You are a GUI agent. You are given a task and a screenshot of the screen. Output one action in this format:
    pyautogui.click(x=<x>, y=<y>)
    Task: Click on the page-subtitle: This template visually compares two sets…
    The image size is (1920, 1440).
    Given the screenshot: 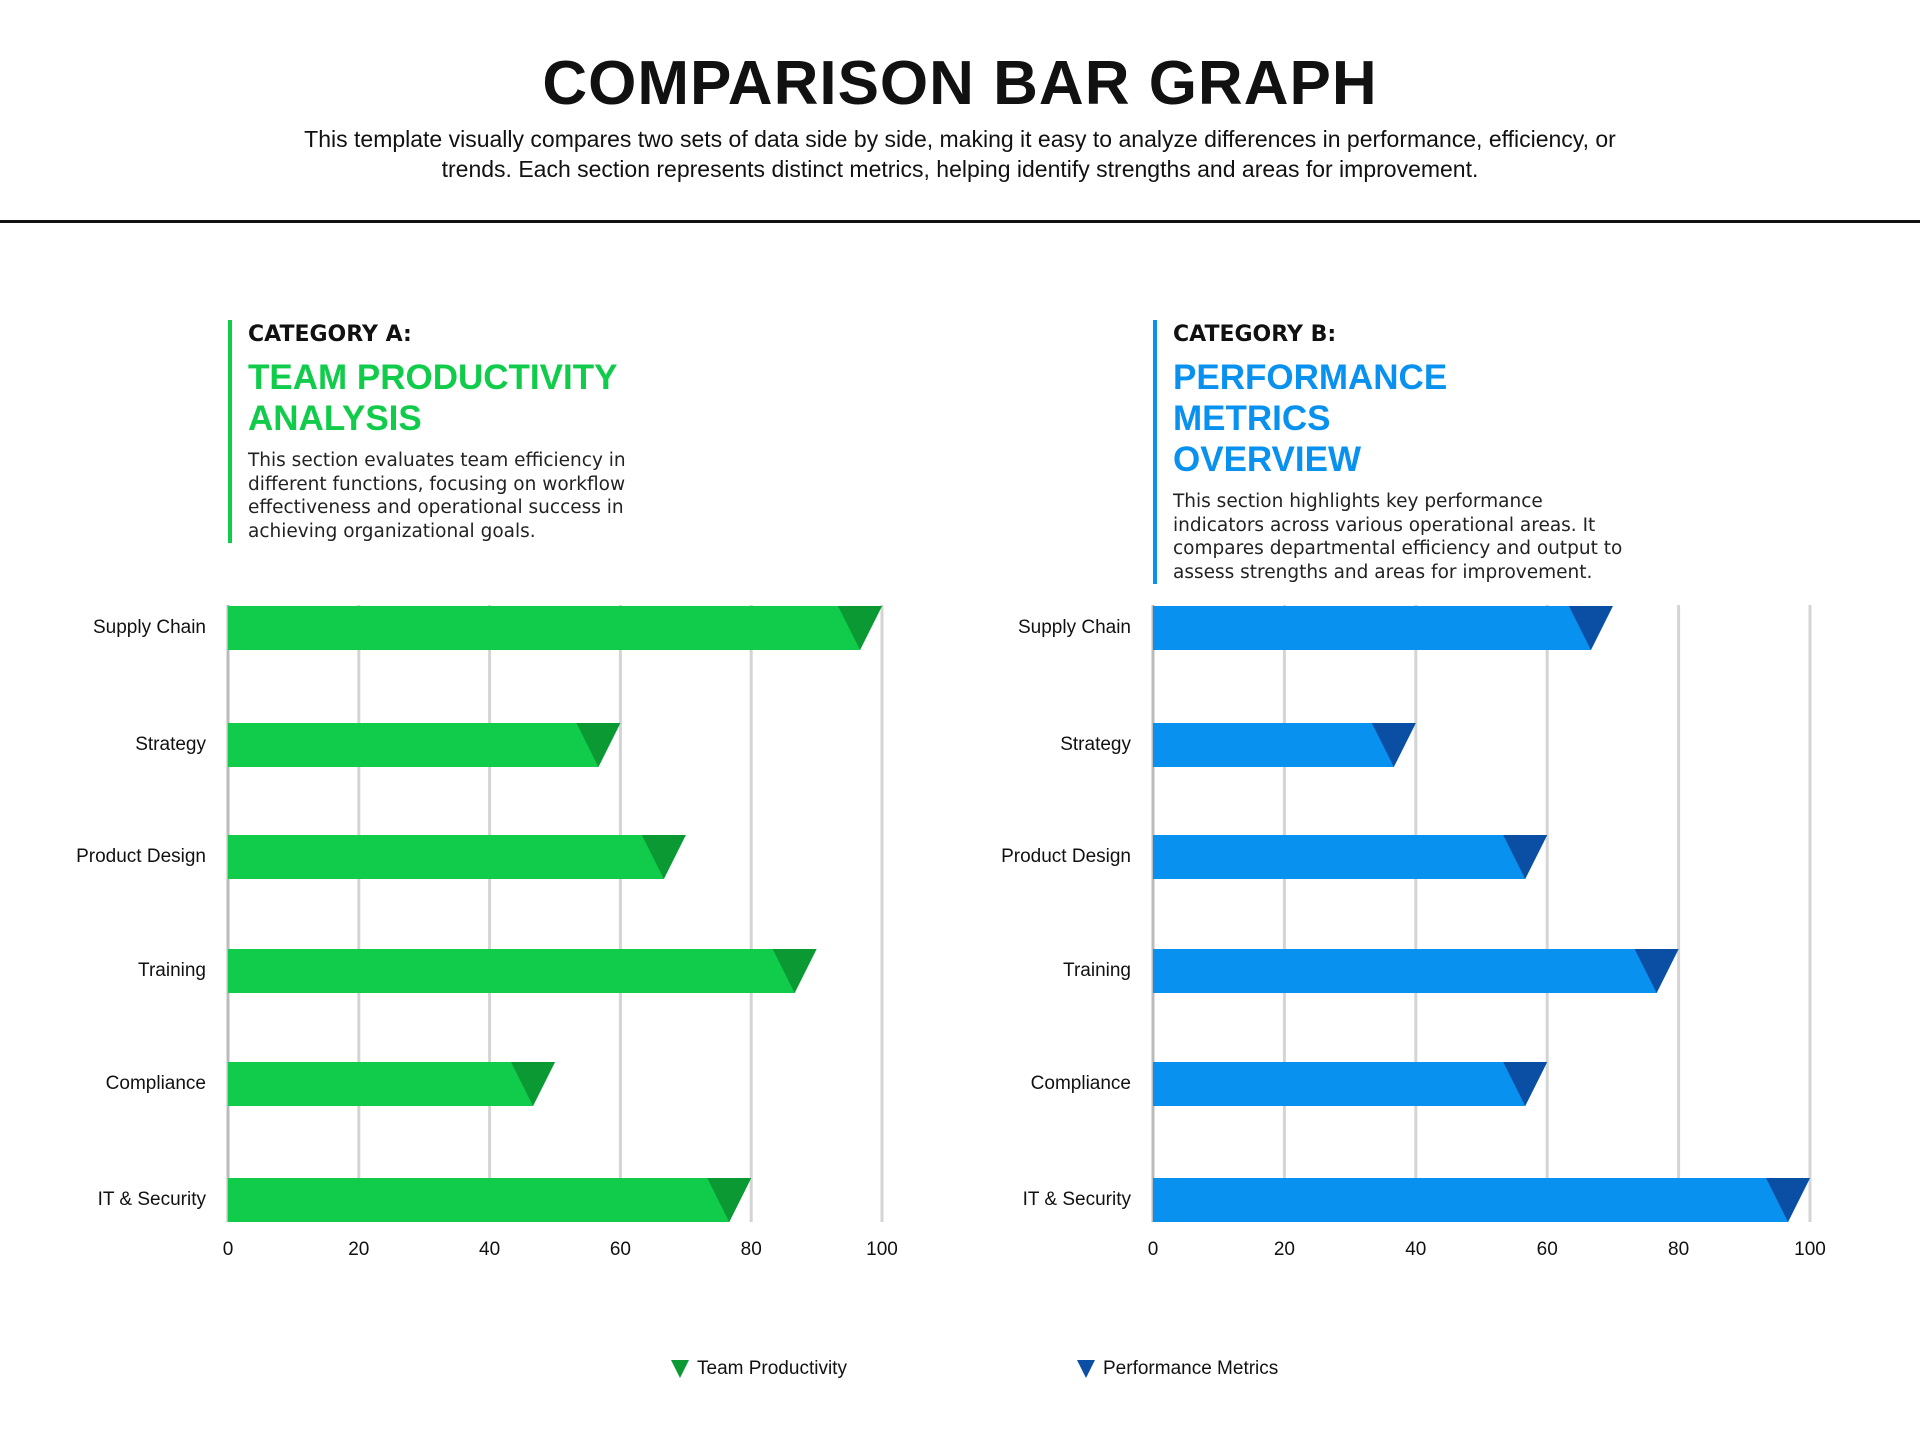 What is the action you would take?
    pyautogui.click(x=960, y=154)
    